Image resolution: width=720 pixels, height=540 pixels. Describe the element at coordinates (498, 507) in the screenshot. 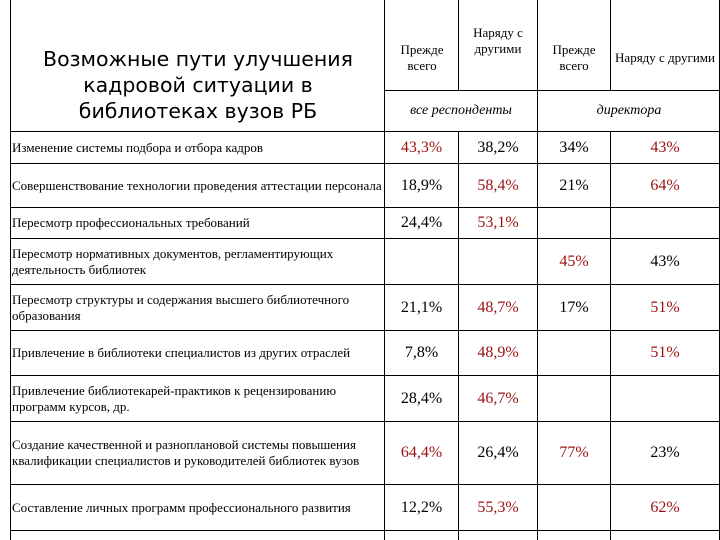

I see `cell-along-all: 55,3%` at that location.